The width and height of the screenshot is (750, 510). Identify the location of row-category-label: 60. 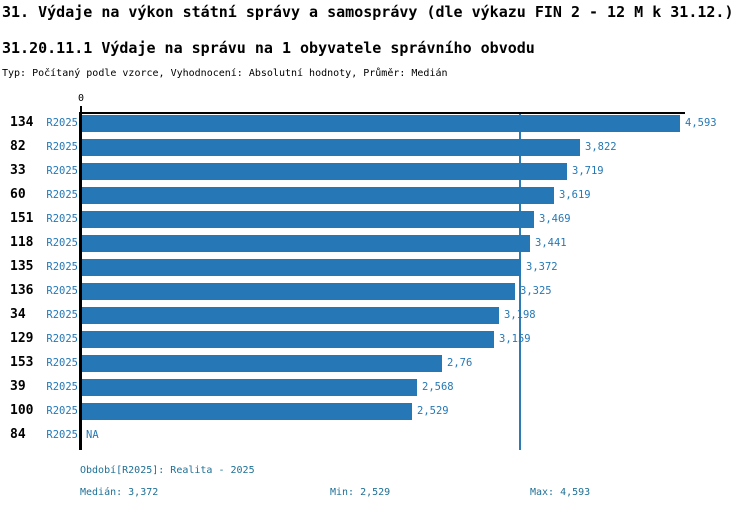
(18, 194).